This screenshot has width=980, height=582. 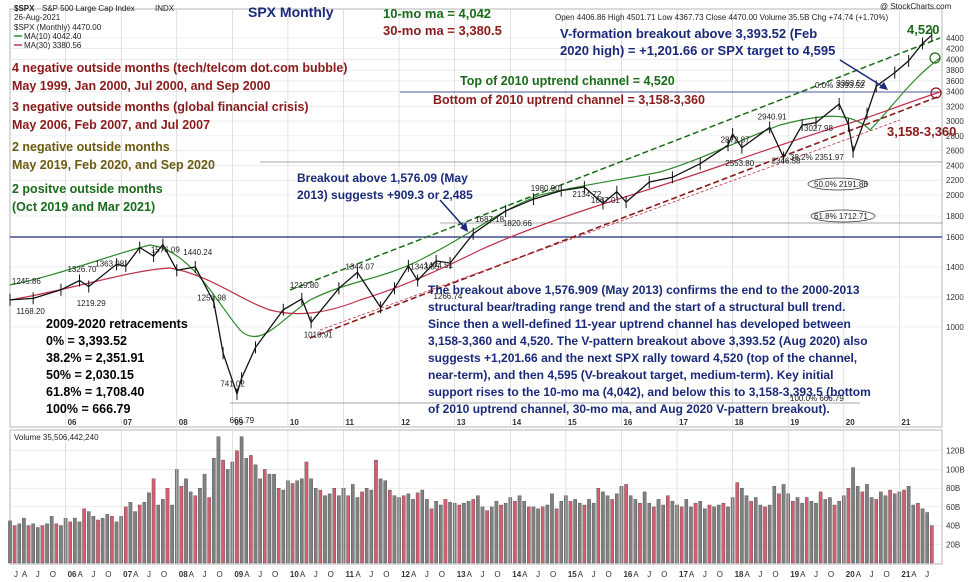 I want to click on neg-outside-3-title: 2 negative outside months, so click(x=91, y=147).